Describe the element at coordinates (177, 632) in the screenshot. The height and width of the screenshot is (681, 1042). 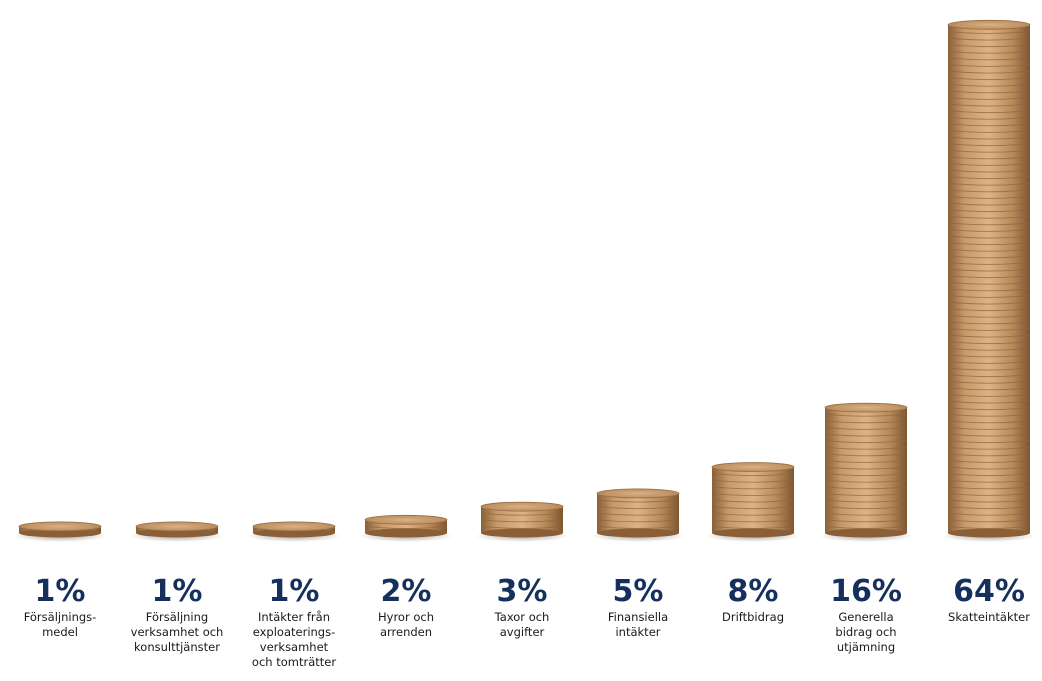
I see `category-label: Försäljning verksamhet och konsulttjänster` at that location.